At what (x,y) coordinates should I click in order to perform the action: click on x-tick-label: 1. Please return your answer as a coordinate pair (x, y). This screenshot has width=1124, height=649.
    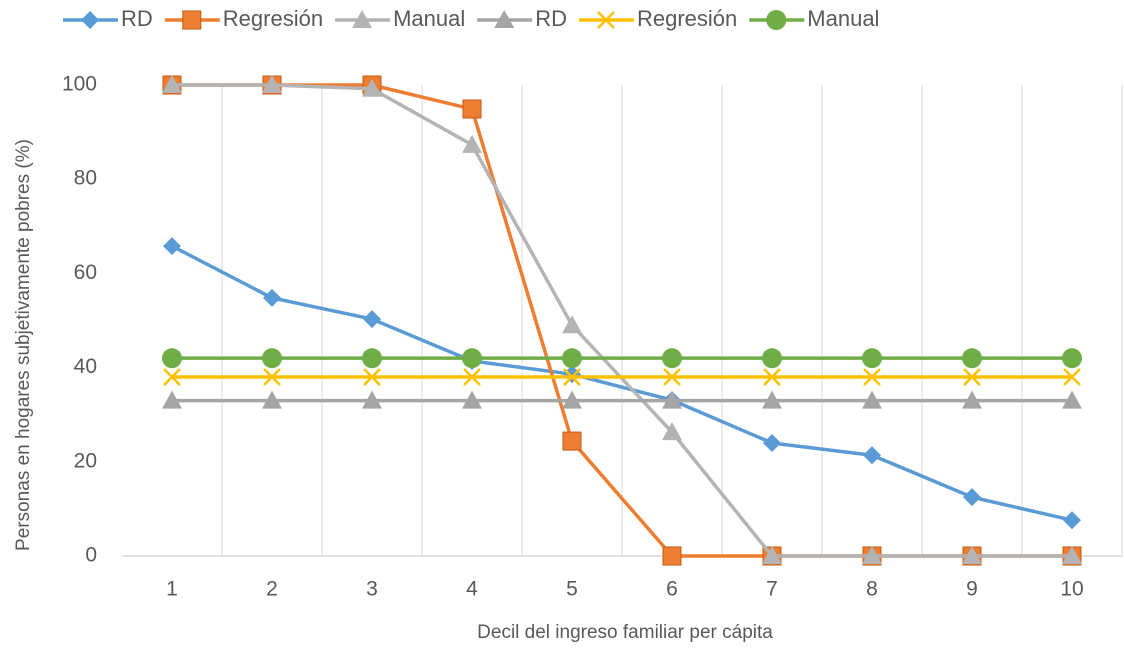
    Looking at the image, I should click on (172, 589).